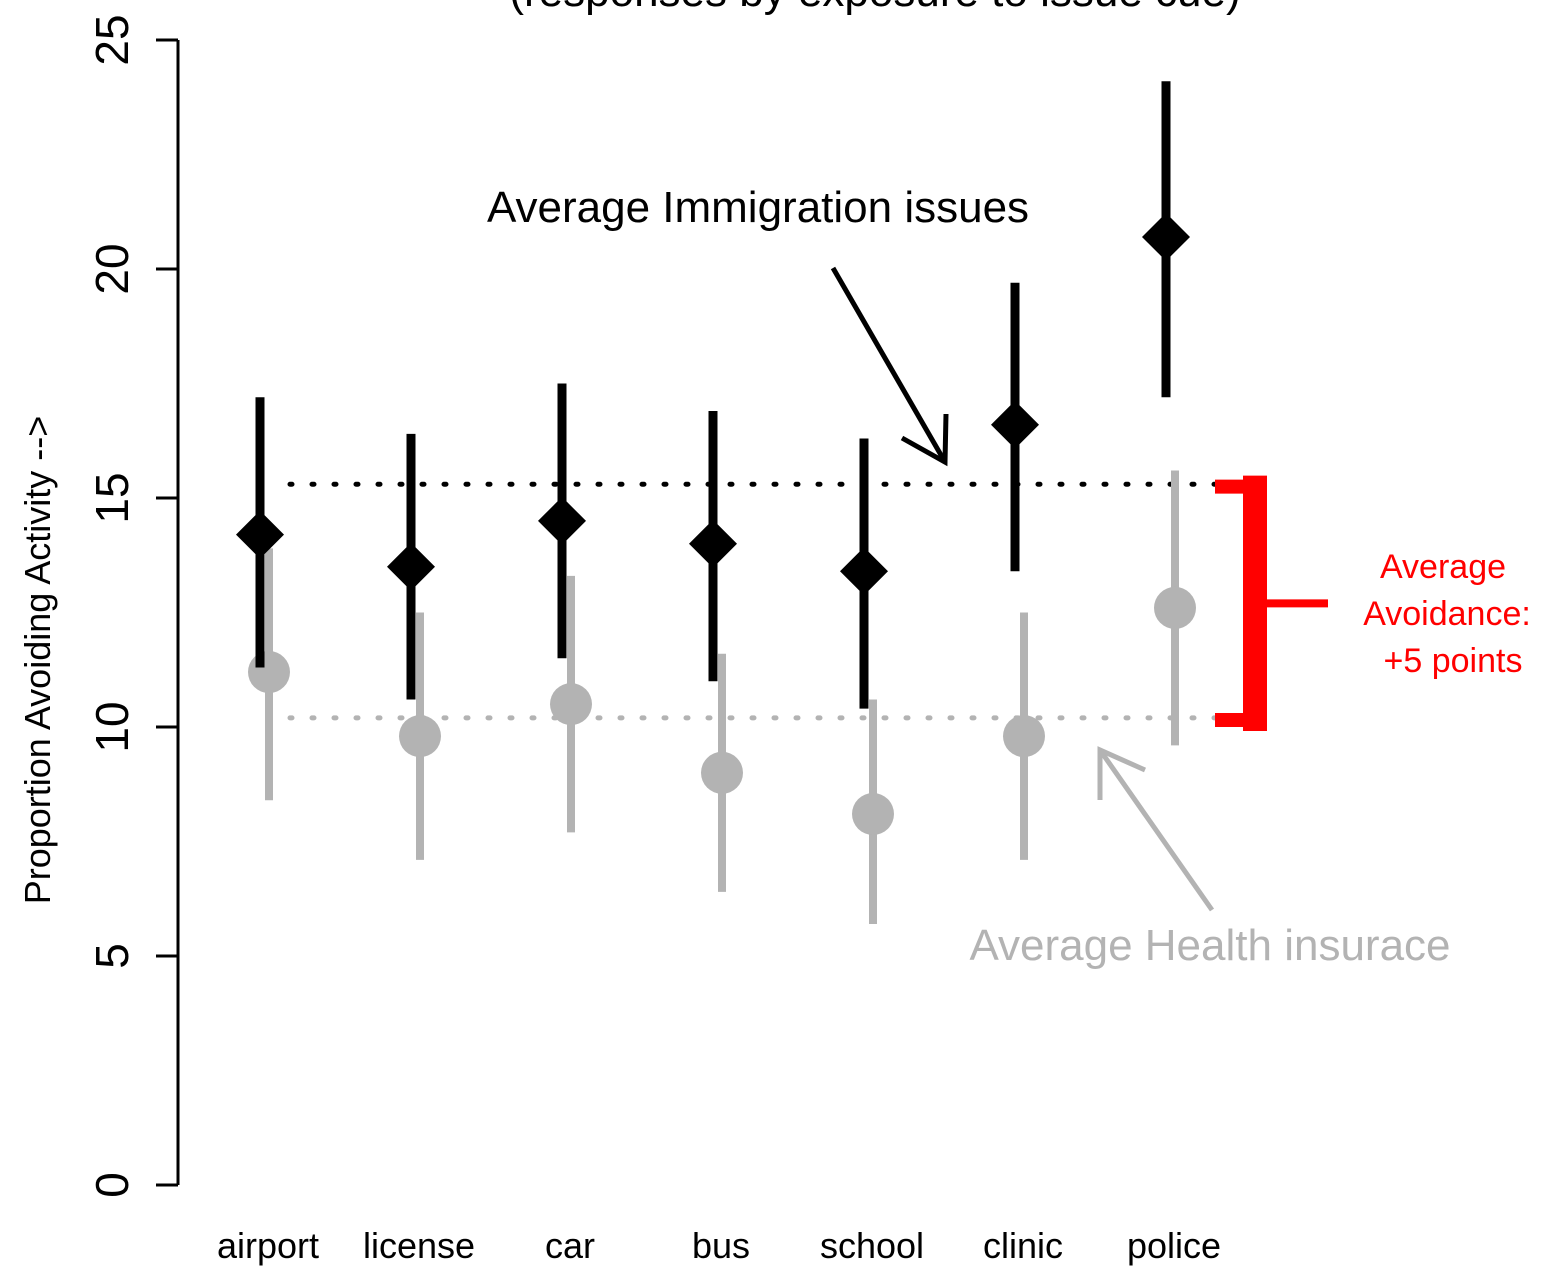  What do you see at coordinates (758, 207) in the screenshot?
I see `annotation-immigration: Average Immigration issues` at bounding box center [758, 207].